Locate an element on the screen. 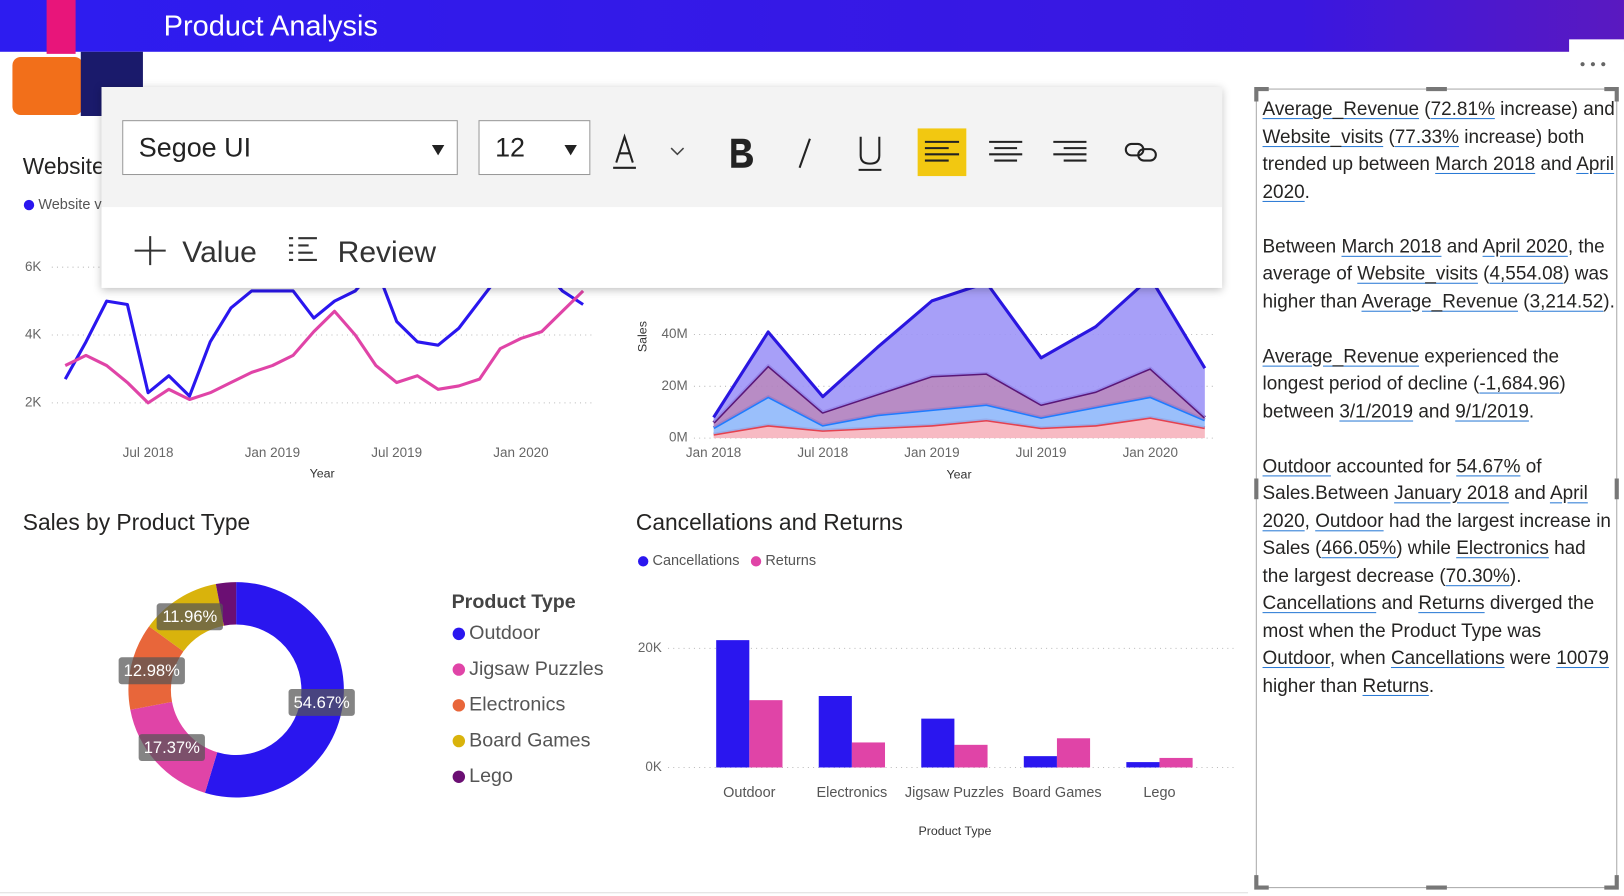 Image resolution: width=1624 pixels, height=896 pixels. link-button is located at coordinates (1140, 152).